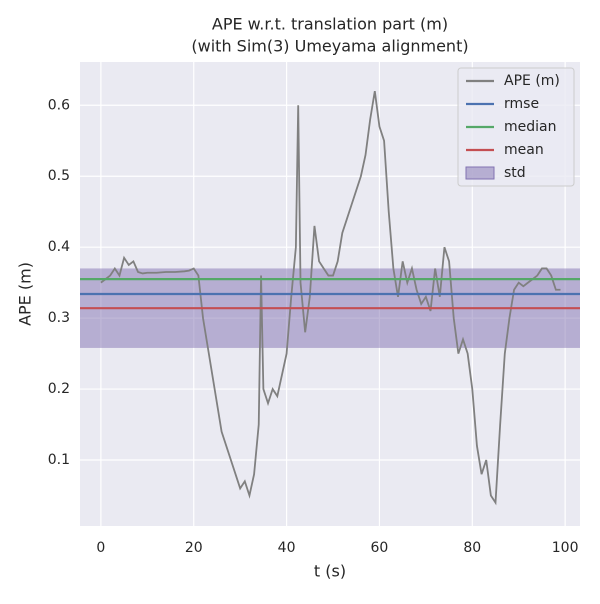 This screenshot has width=600, height=604. I want to click on y-tick-label: 0.3, so click(59, 318).